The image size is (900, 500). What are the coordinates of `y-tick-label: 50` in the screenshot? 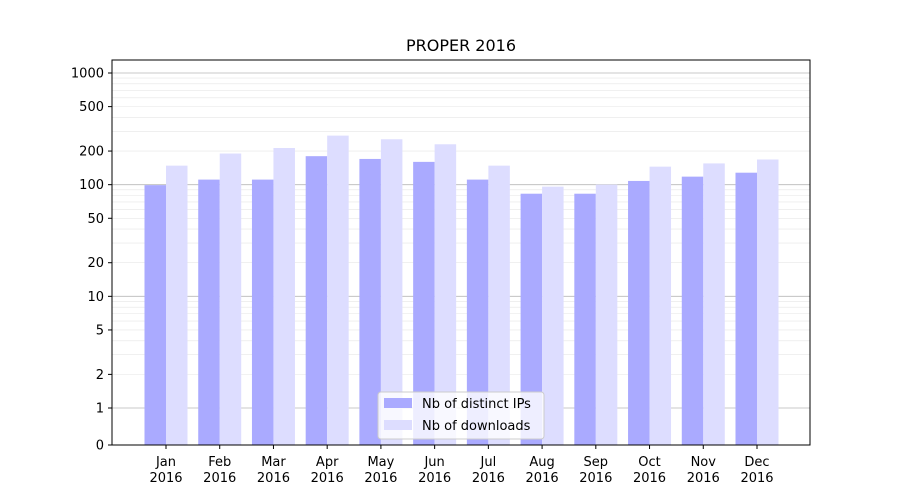 It's located at (95, 219).